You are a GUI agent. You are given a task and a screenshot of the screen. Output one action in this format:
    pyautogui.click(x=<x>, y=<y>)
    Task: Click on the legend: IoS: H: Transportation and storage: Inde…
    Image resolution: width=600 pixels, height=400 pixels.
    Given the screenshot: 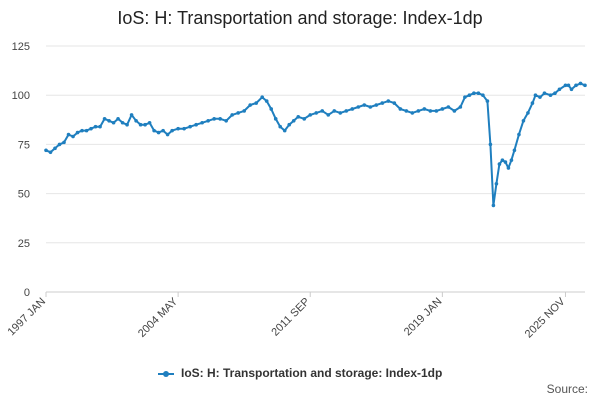 What is the action you would take?
    pyautogui.click(x=300, y=373)
    